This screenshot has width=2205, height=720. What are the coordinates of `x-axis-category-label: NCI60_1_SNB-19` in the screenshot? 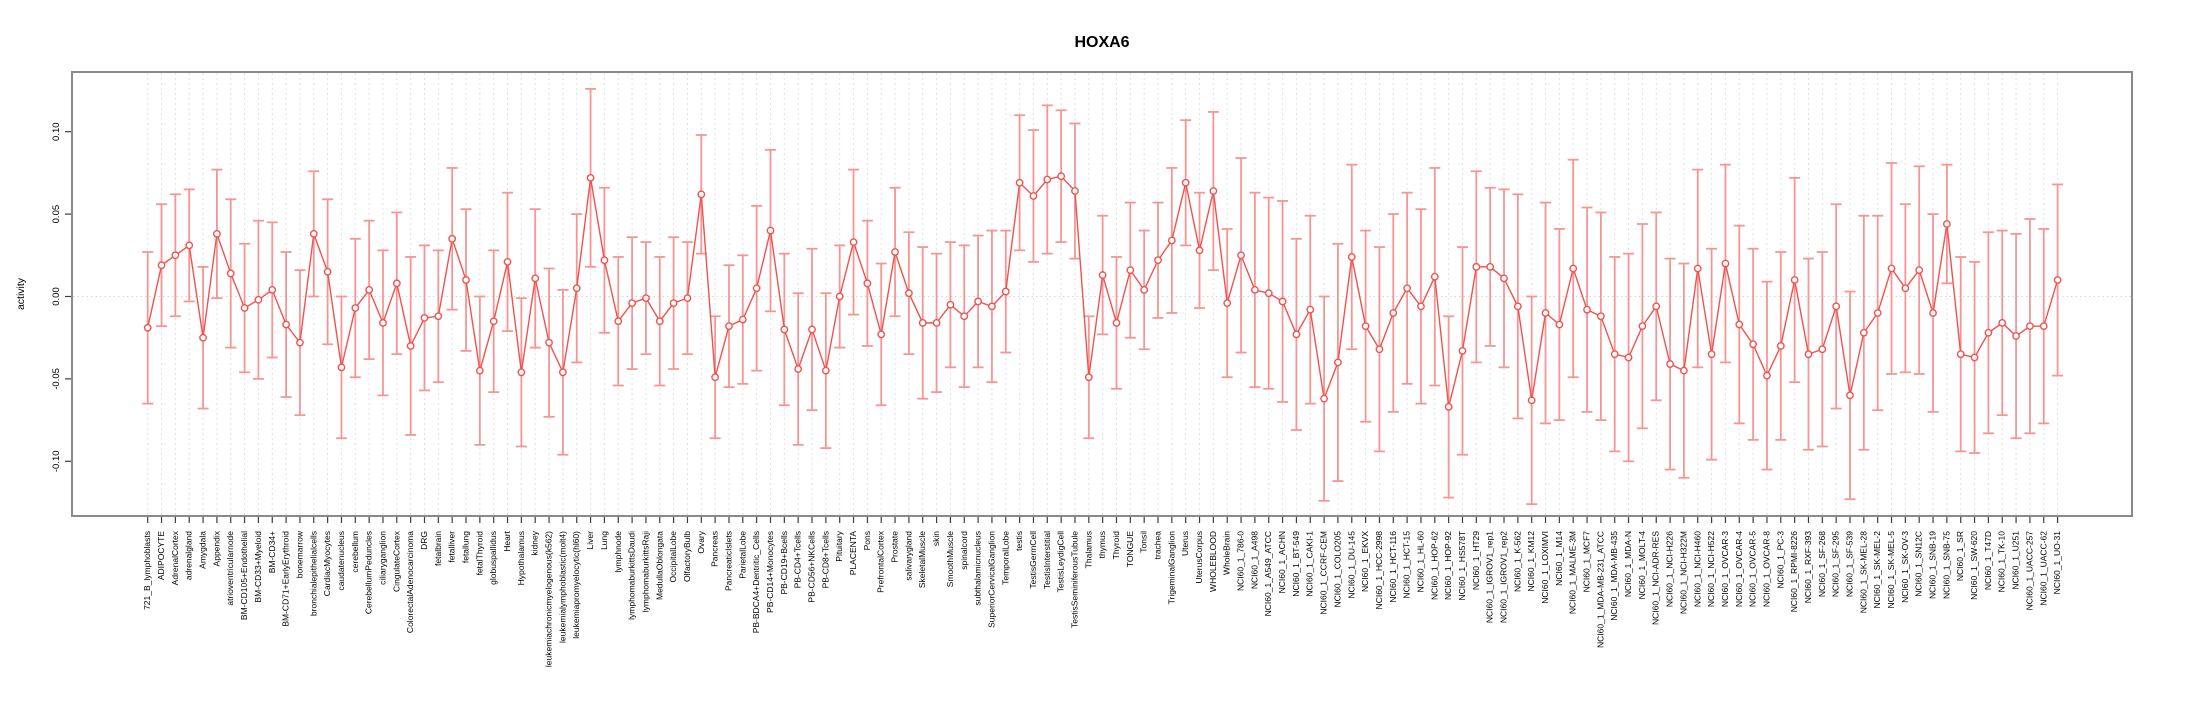 It's located at (1933, 565).